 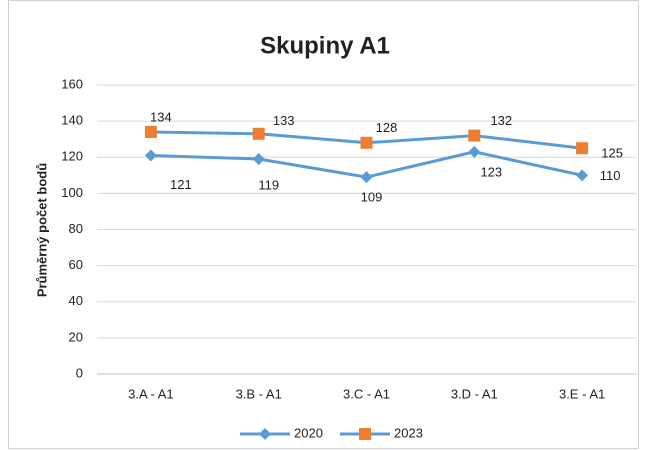 What do you see at coordinates (72, 192) in the screenshot?
I see `y-tick-label: 100` at bounding box center [72, 192].